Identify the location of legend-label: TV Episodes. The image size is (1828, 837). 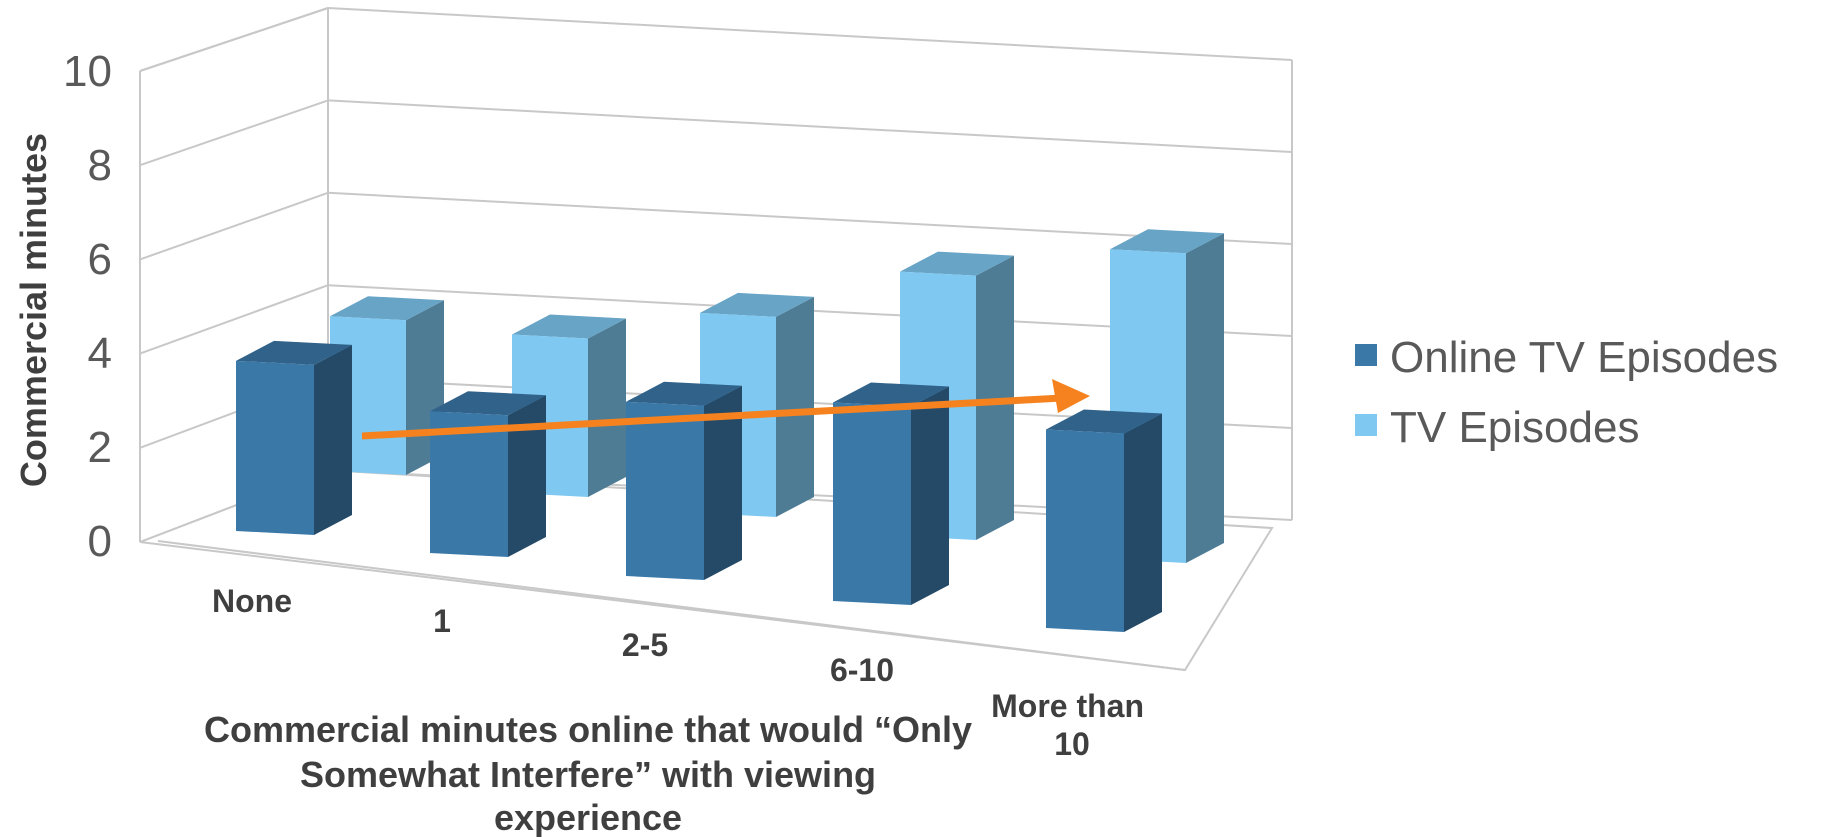
(1514, 427).